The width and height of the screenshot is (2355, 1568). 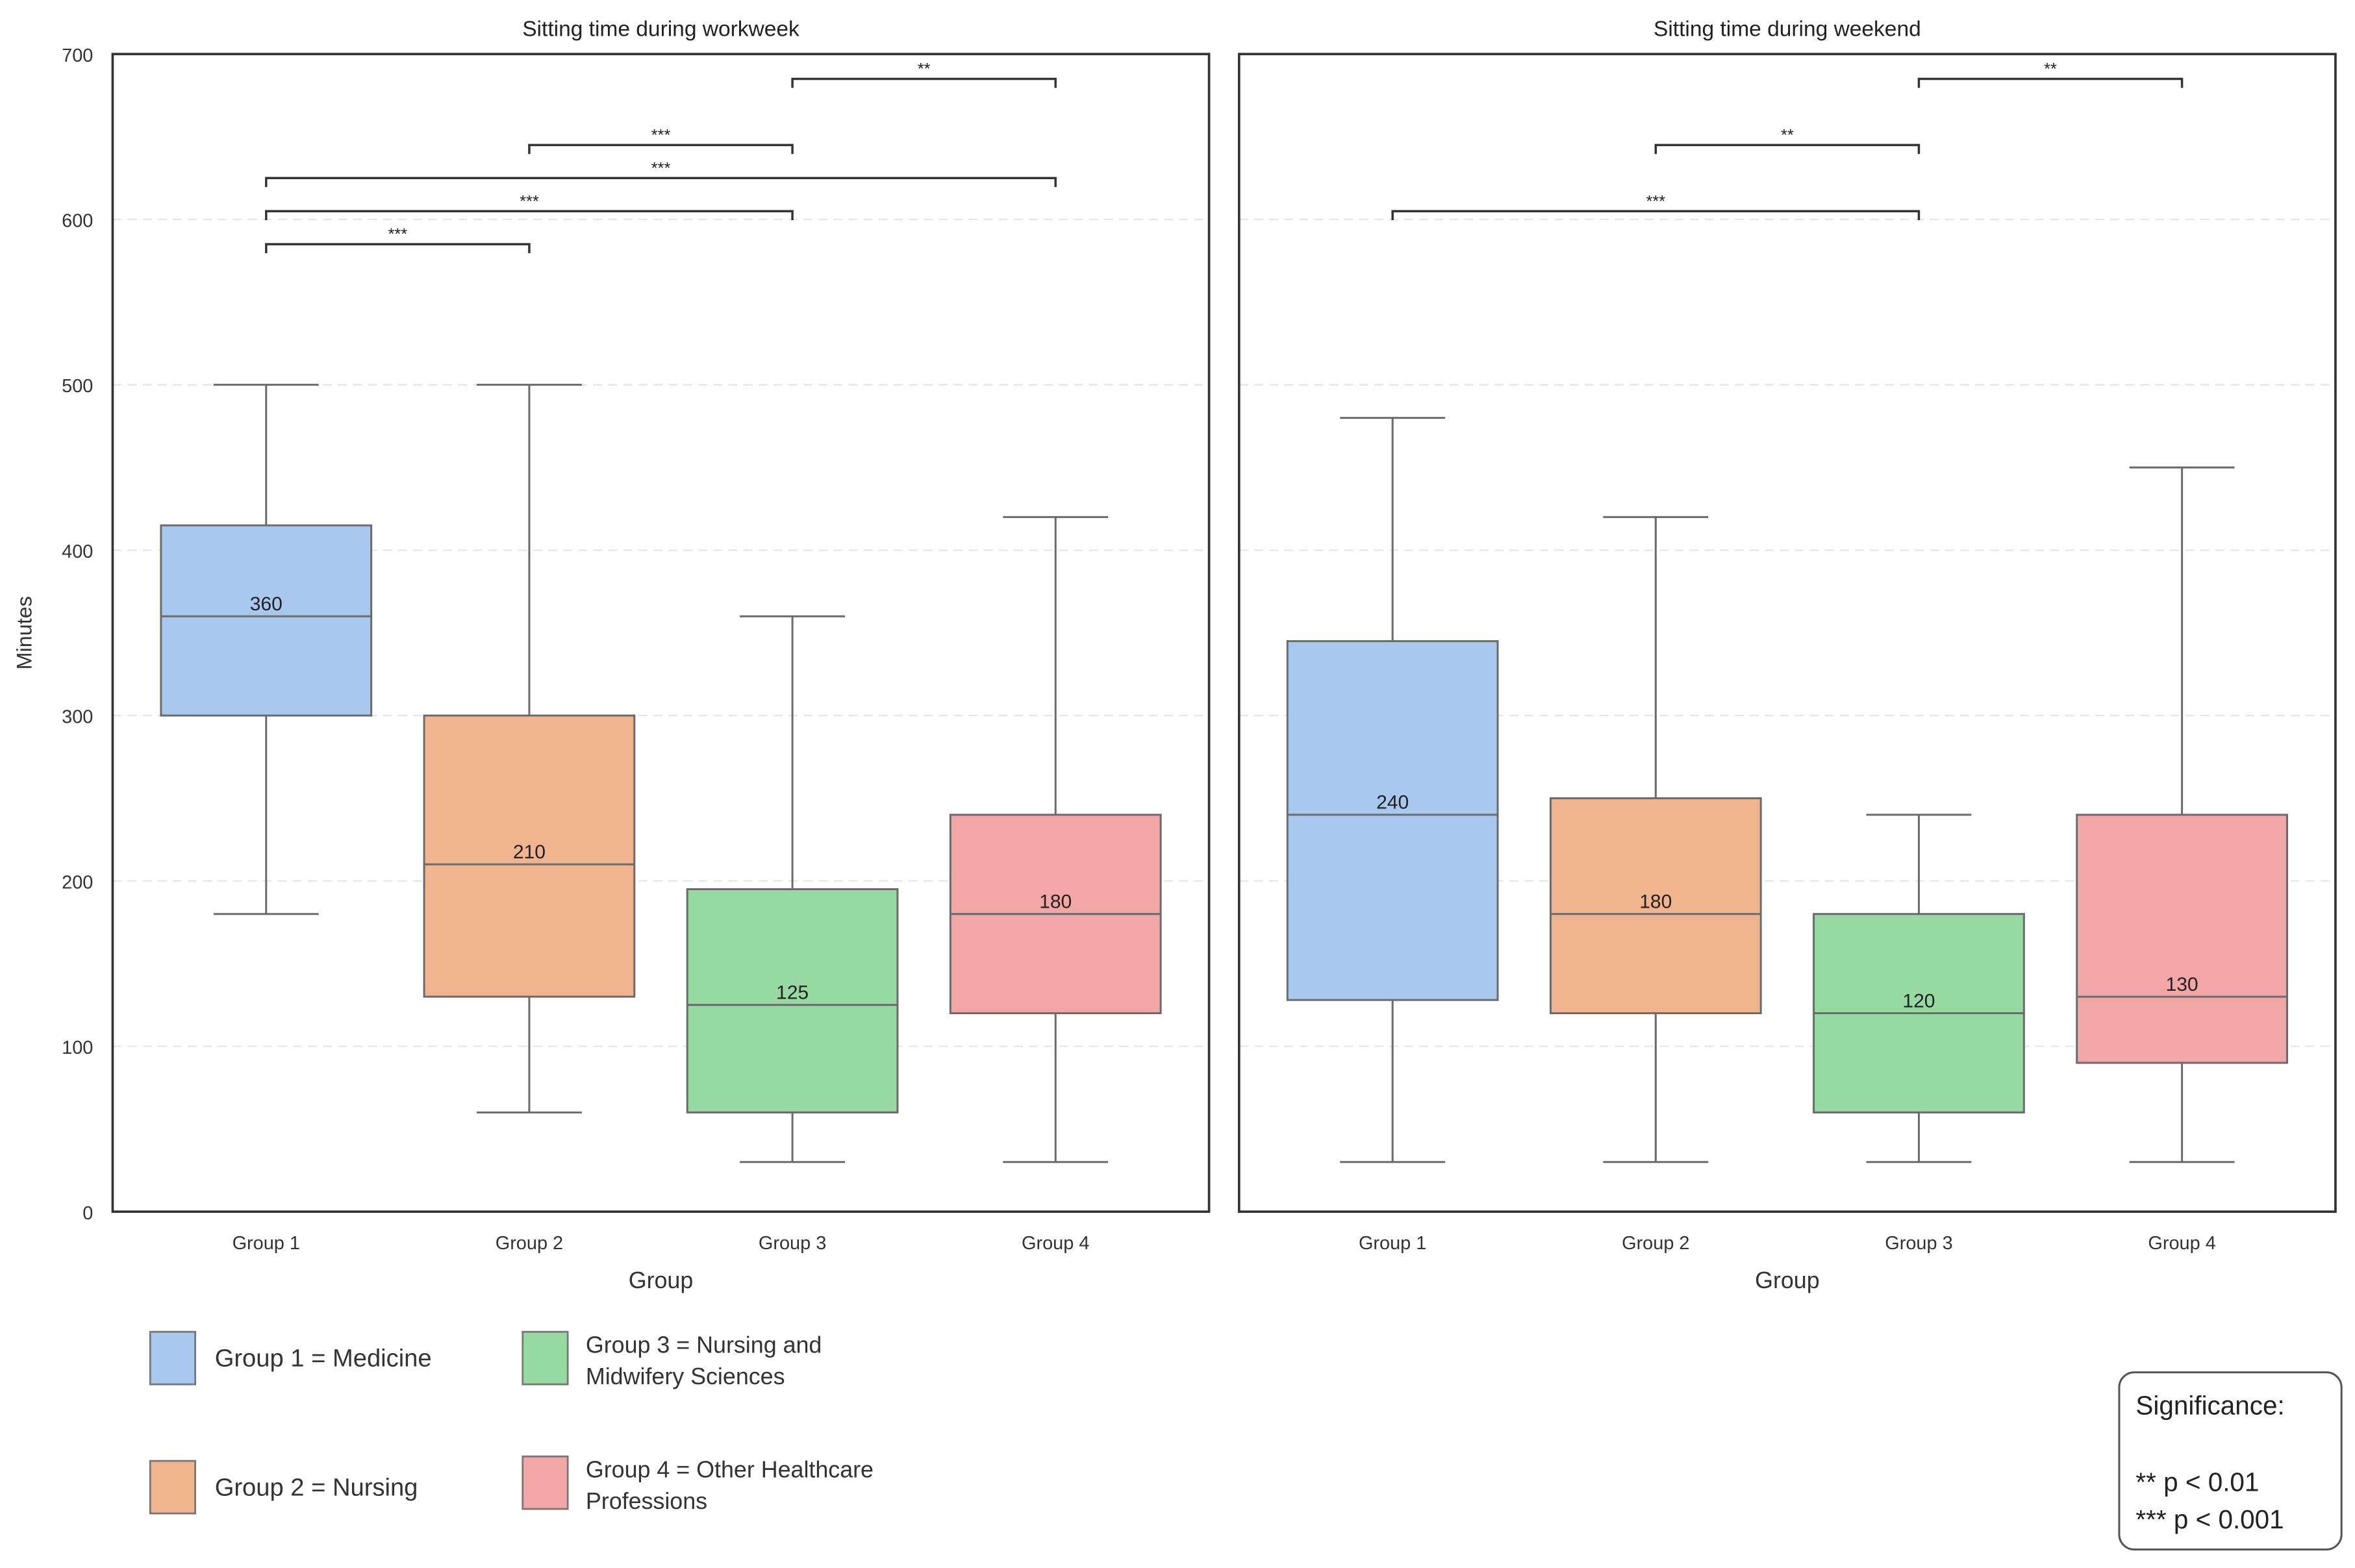 I want to click on legend-label: Group 2 = Nursing, so click(x=316, y=1487).